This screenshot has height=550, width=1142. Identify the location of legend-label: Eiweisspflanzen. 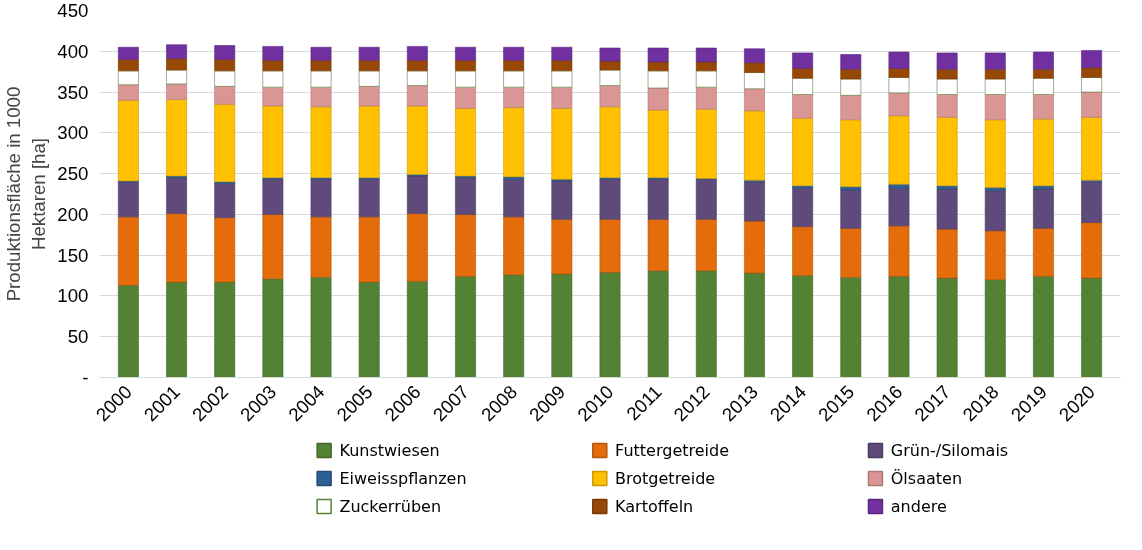
(403, 478).